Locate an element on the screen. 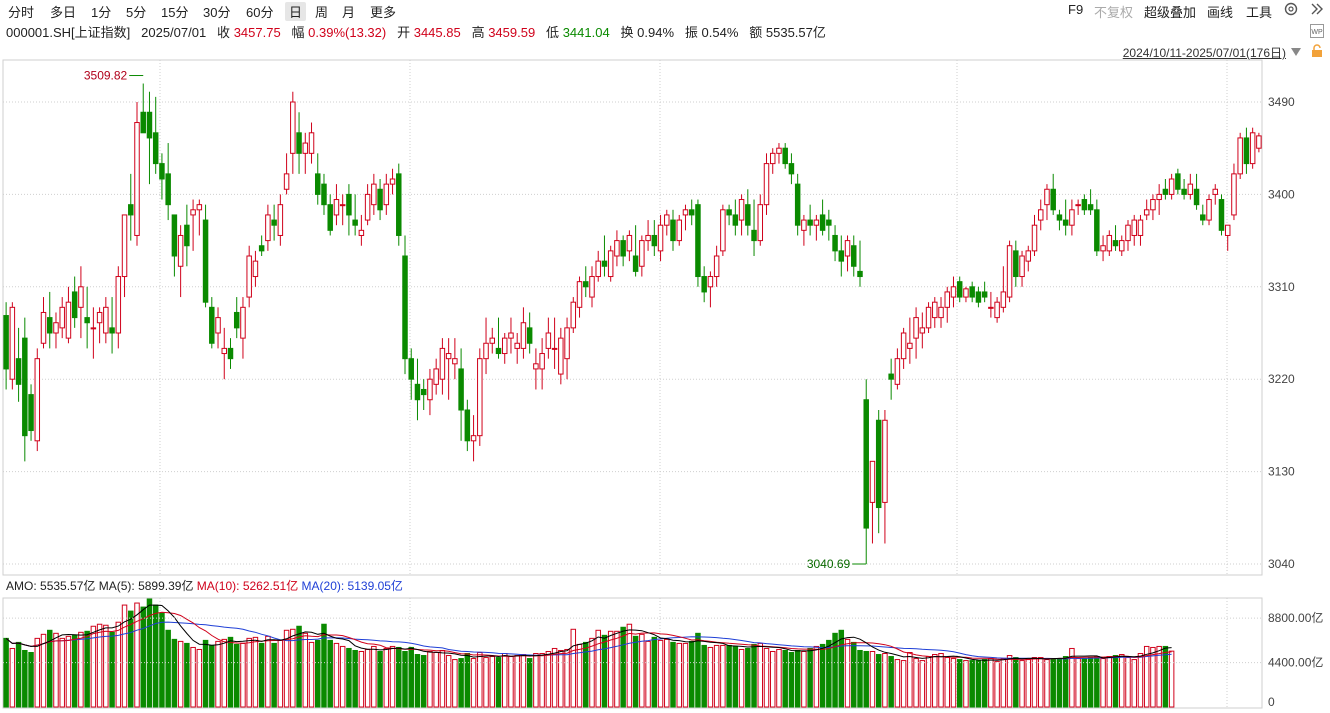  period-fenshi-tab: 分时 is located at coordinates (21, 12).